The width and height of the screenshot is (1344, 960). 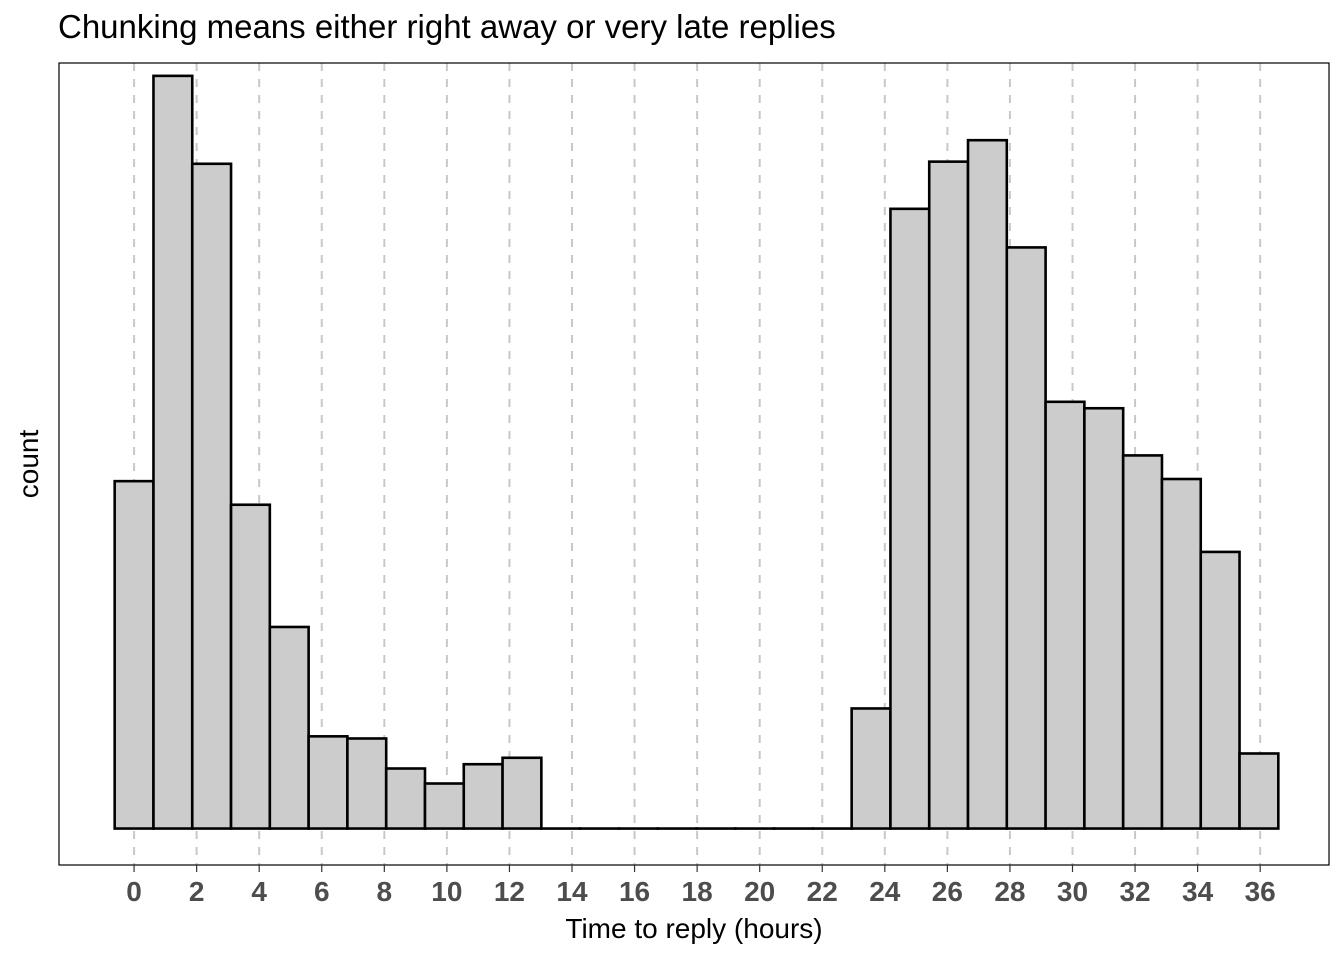 I want to click on x-axis-tick-labels: 0 2 4 6 8 10 12 14 16 18 20 22 24 26 28 30 32 34 36, so click(x=700, y=891).